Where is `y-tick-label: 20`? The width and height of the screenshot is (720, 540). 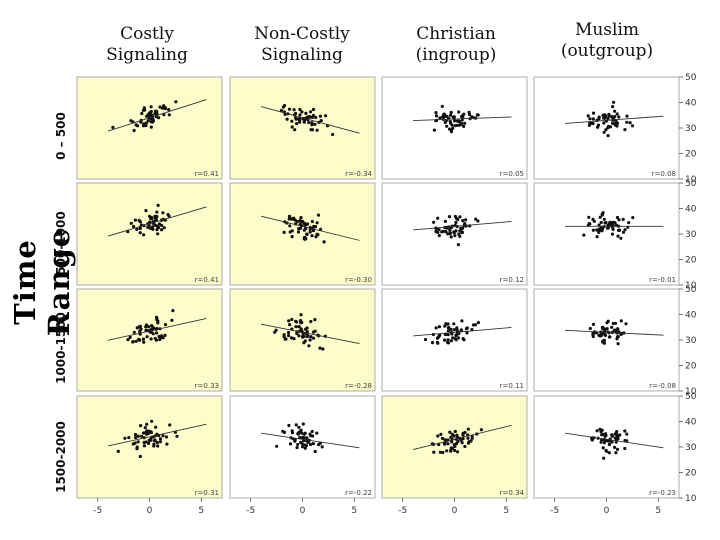 y-tick-label: 20 is located at coordinates (691, 474).